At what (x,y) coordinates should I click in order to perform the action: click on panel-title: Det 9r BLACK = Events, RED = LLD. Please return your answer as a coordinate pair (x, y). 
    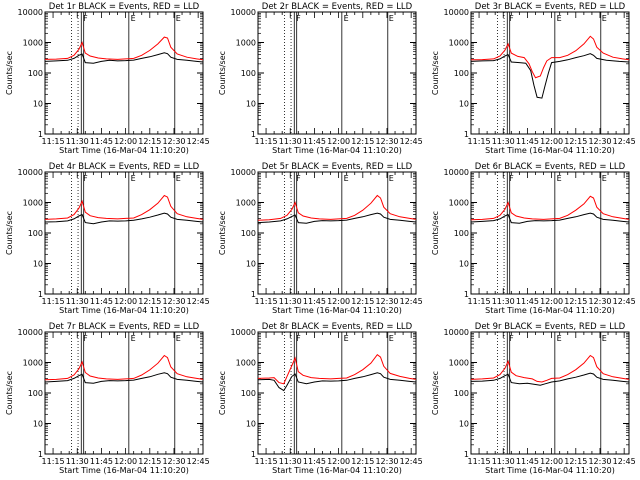
    Looking at the image, I should click on (550, 327).